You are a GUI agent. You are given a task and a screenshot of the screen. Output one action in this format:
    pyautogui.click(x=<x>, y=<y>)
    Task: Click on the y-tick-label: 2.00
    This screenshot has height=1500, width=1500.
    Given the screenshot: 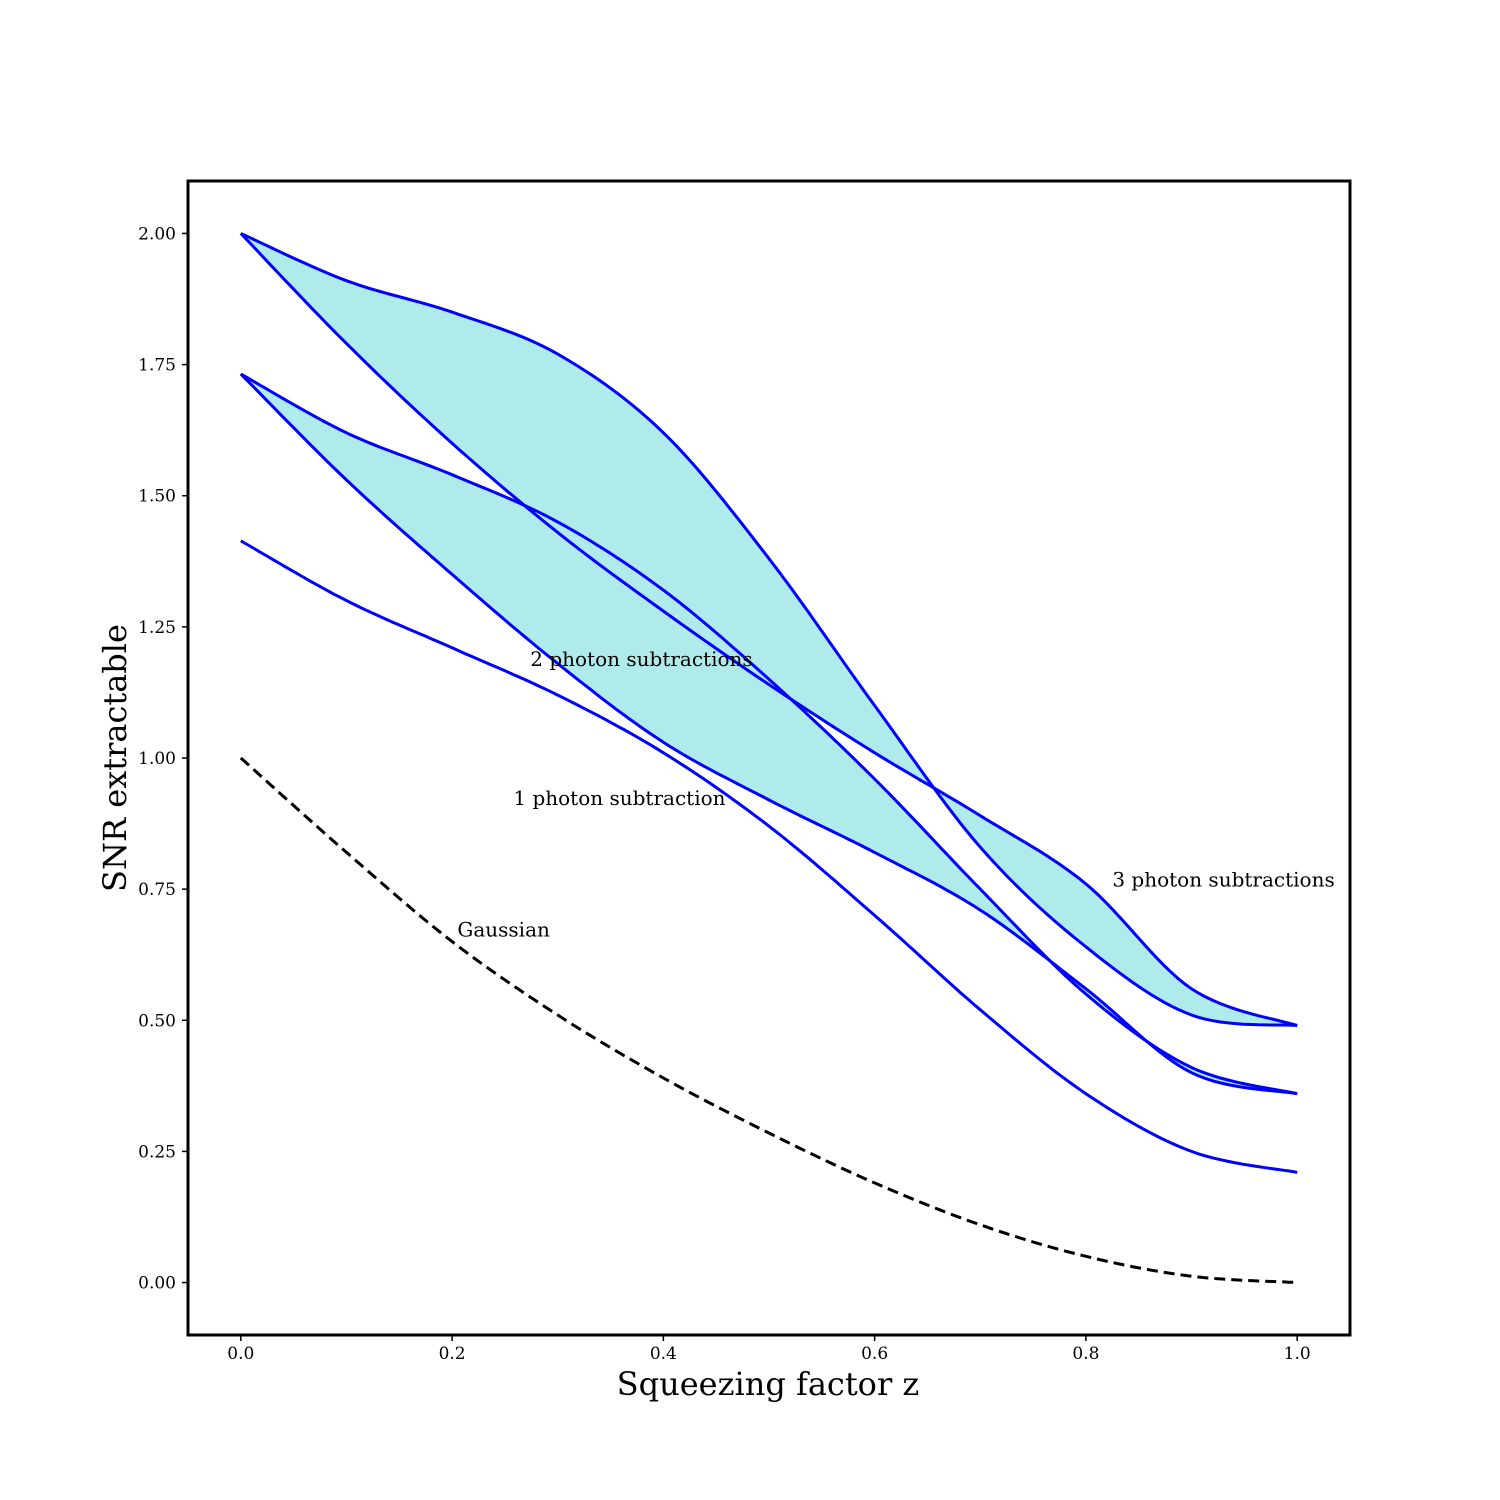 What is the action you would take?
    pyautogui.click(x=157, y=234)
    